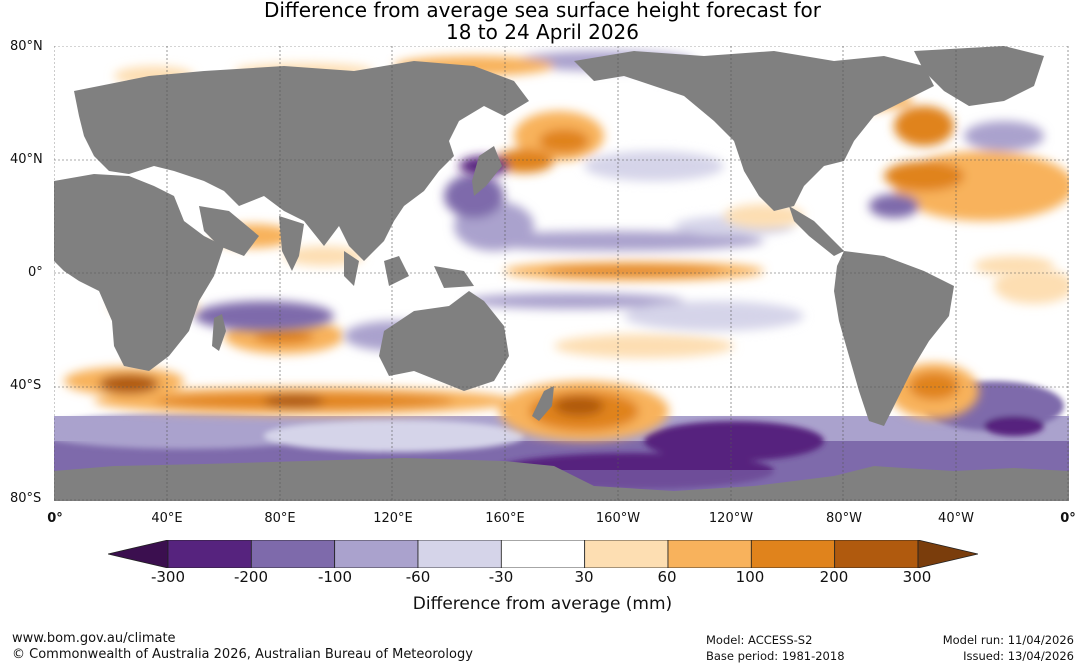  What do you see at coordinates (94, 638) in the screenshot?
I see `website-link: www.bom.gov.au/climate` at bounding box center [94, 638].